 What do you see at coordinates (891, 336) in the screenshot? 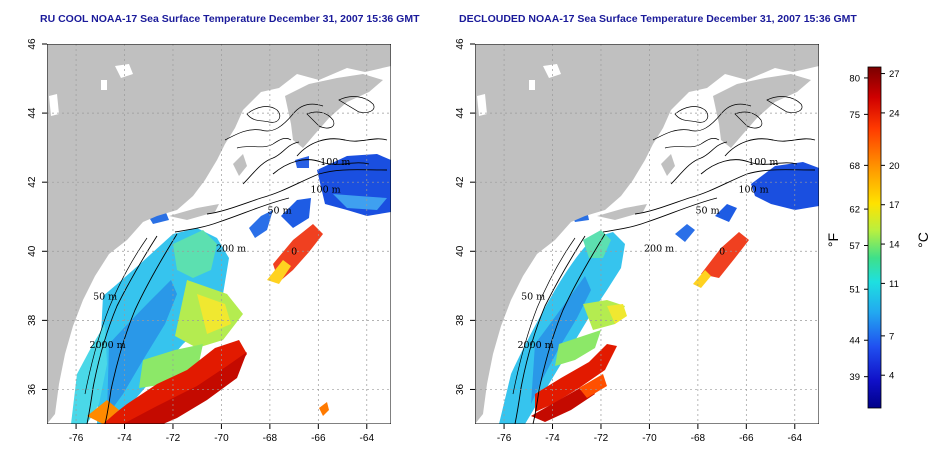
I see `colorbar-c-tick-label: 7` at bounding box center [891, 336].